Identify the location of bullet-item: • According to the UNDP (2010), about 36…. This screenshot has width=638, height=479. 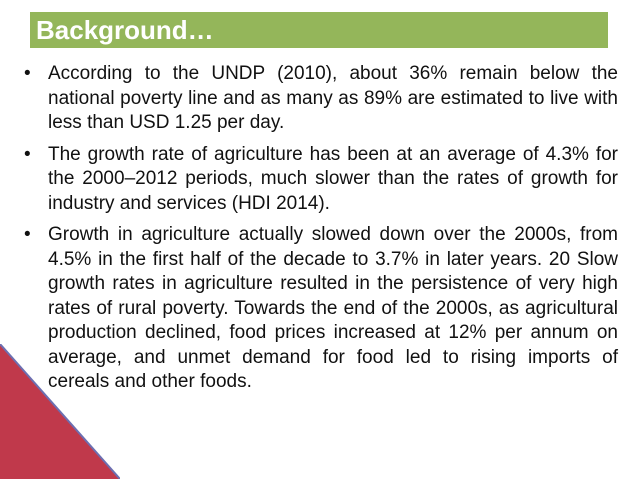
(321, 99).